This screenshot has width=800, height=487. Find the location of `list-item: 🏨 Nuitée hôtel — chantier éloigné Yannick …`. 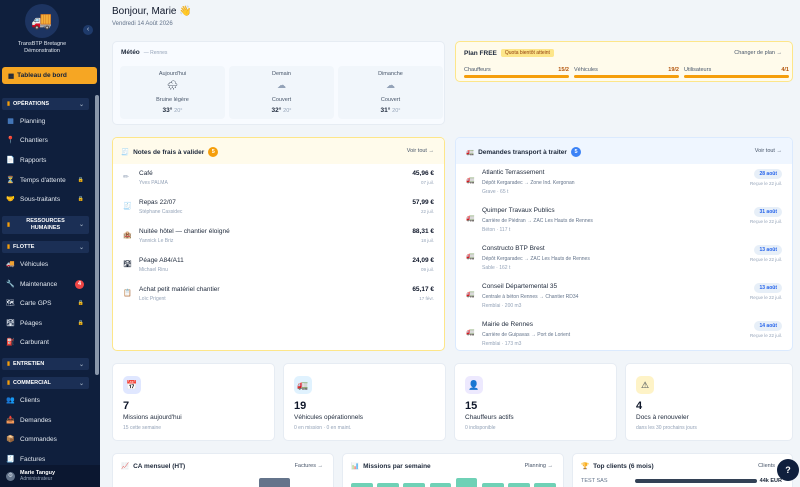

list-item: 🏨 Nuitée hôtel — chantier éloigné Yannick … is located at coordinates (278, 238).